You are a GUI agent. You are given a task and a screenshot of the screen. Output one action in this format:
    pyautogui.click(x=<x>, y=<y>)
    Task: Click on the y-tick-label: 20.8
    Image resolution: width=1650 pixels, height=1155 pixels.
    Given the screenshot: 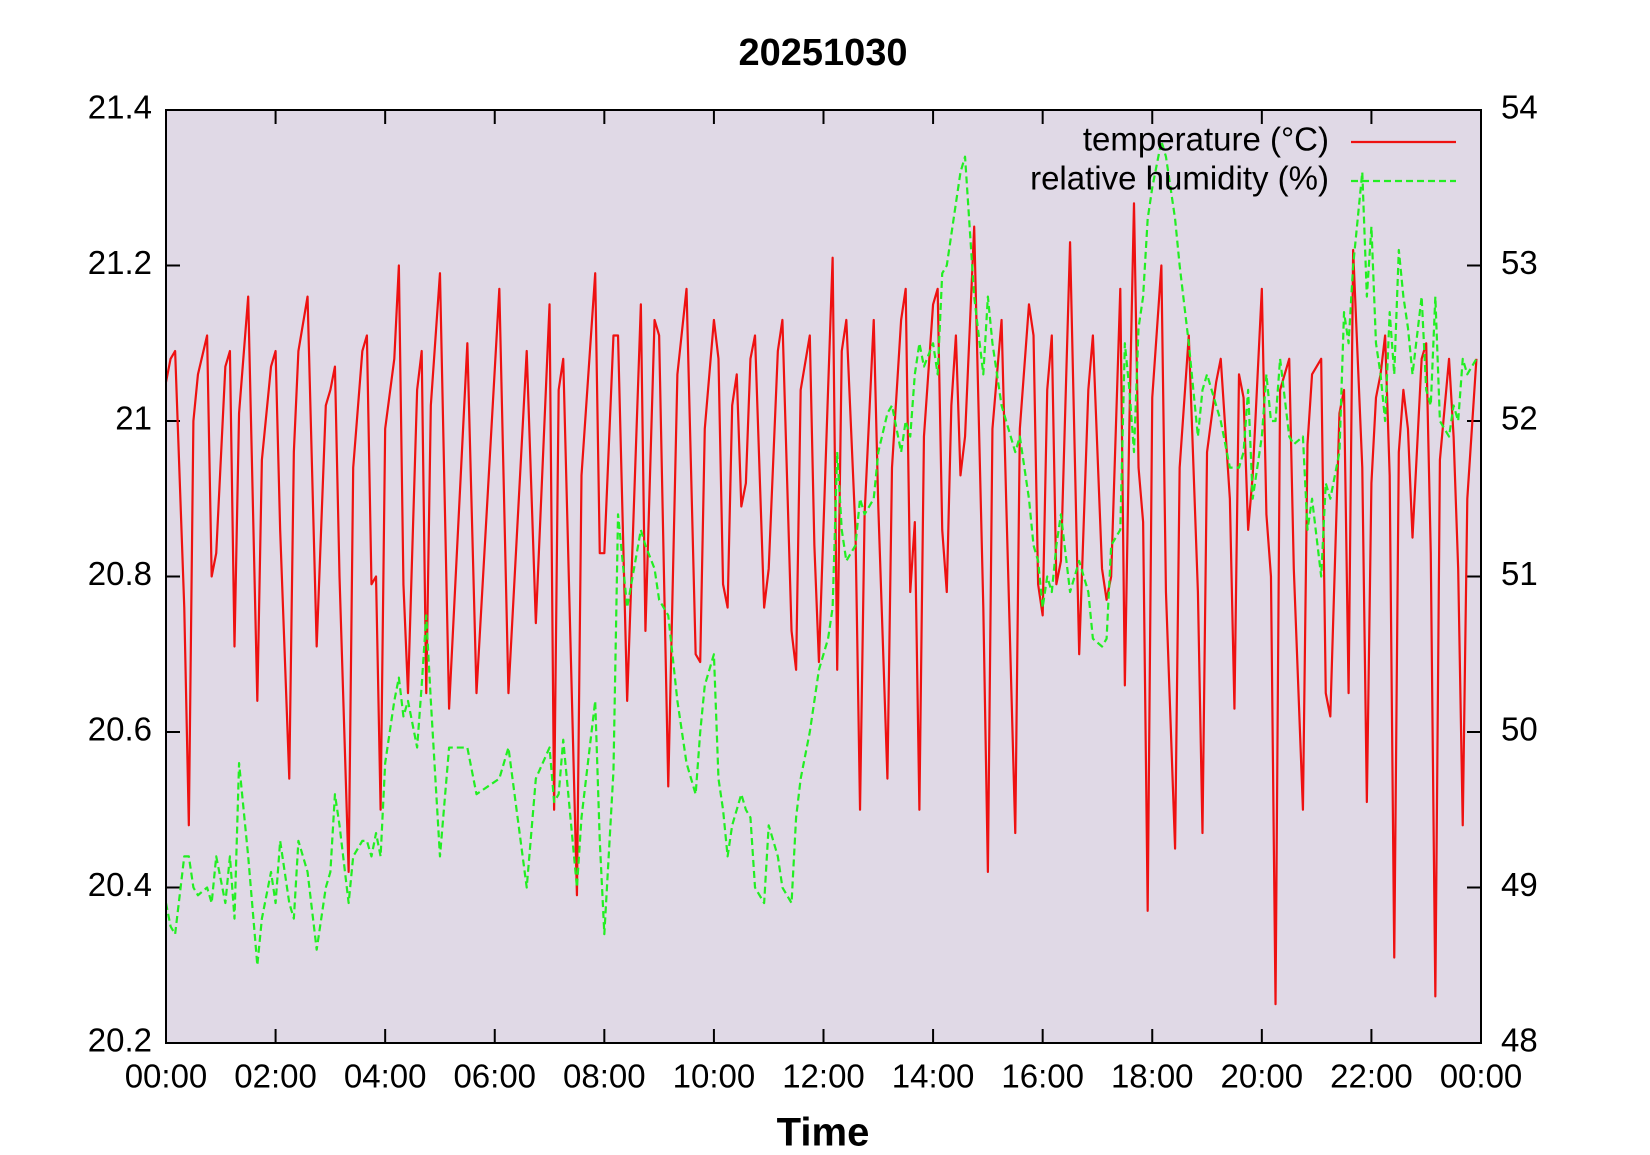 What is the action you would take?
    pyautogui.click(x=120, y=573)
    